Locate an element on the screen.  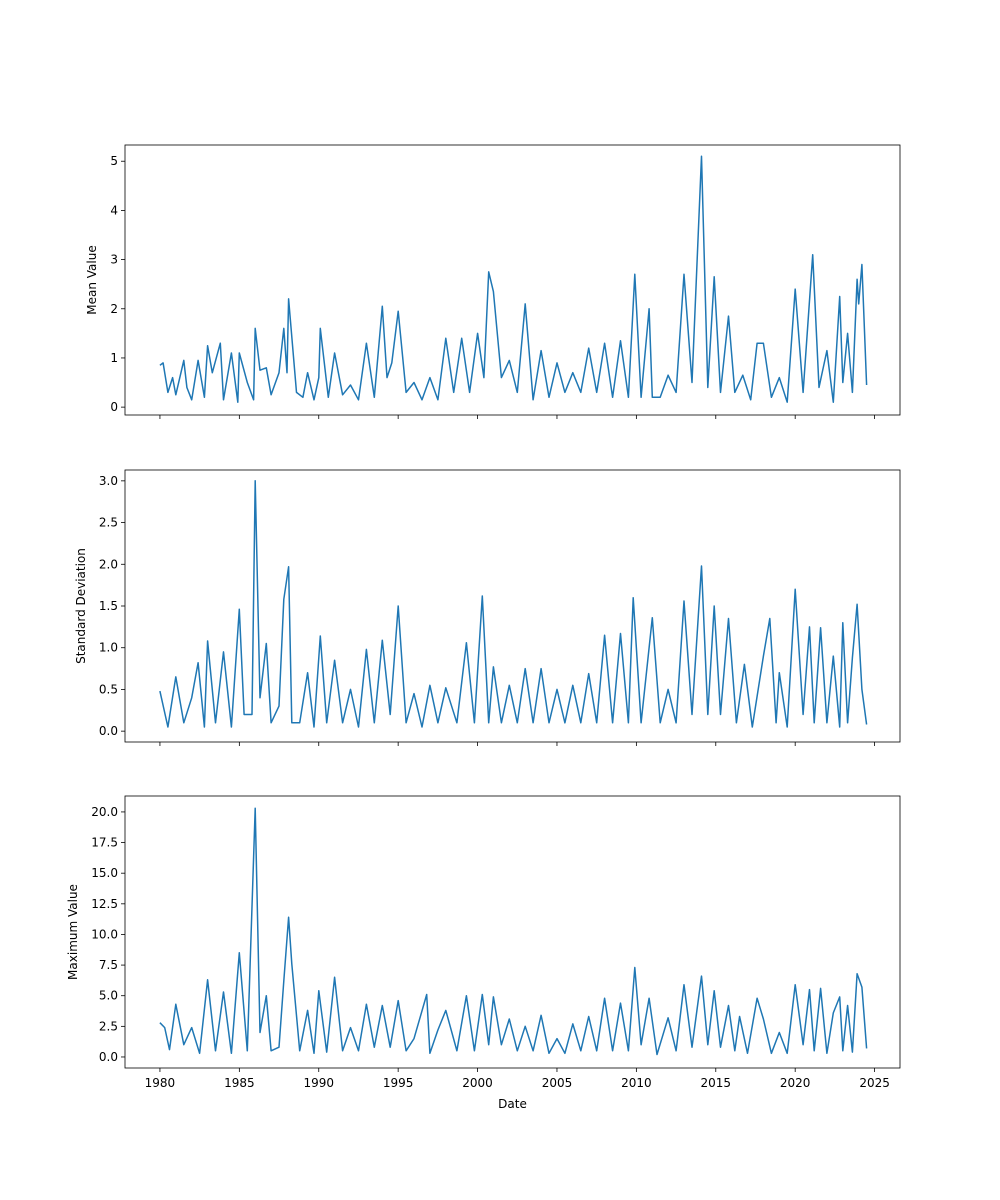
x-tick-label: 1990 is located at coordinates (318, 1083).